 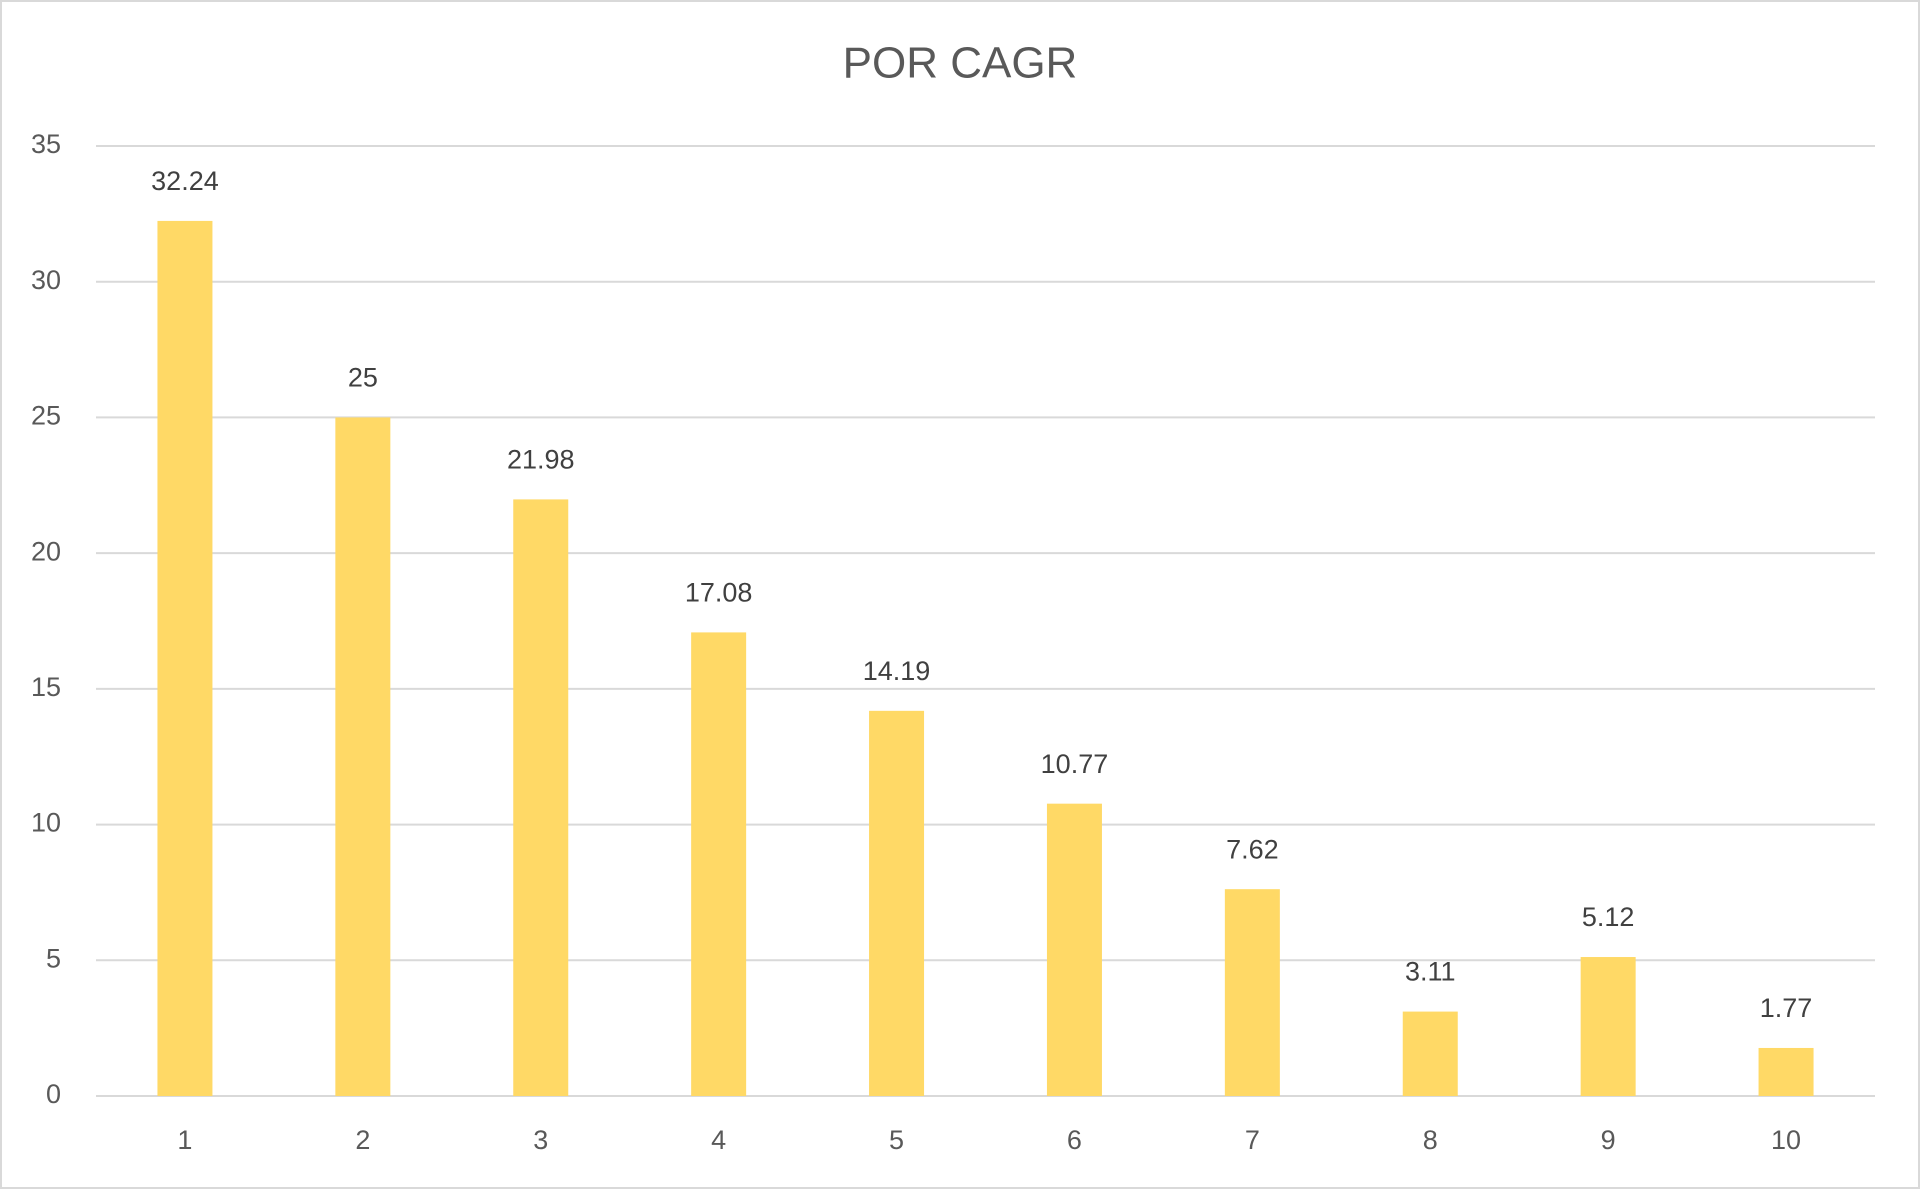 I want to click on data-label: 17.08, so click(x=719, y=593).